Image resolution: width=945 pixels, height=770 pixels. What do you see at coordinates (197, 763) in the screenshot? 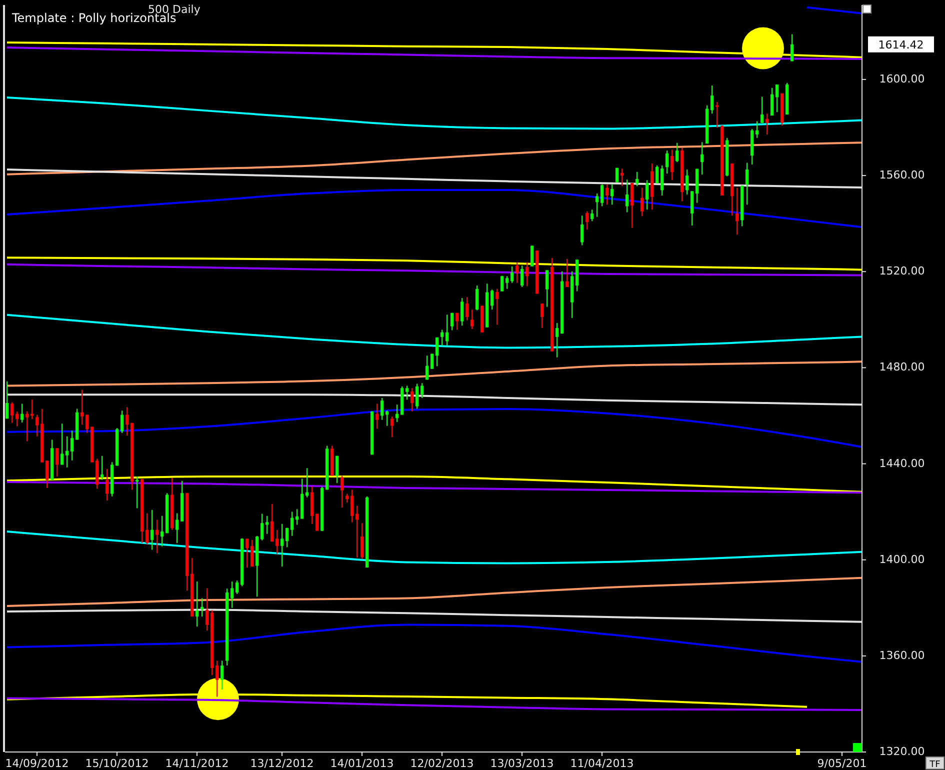
I see `x-tick-label: 14/11/2012` at bounding box center [197, 763].